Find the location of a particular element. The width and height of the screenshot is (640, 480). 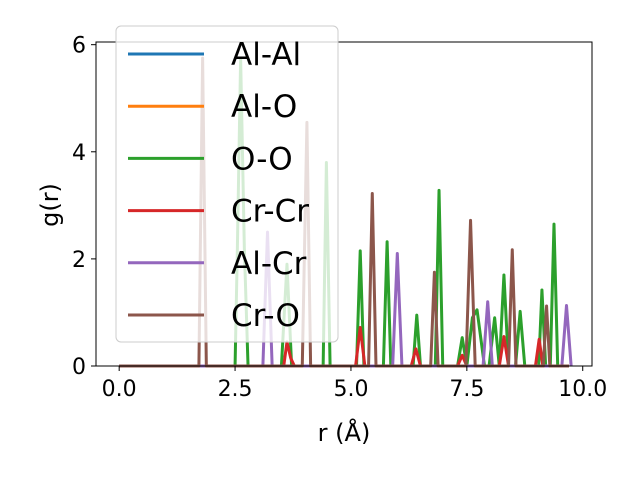

y-axis-label: g(r) is located at coordinates (50, 205).